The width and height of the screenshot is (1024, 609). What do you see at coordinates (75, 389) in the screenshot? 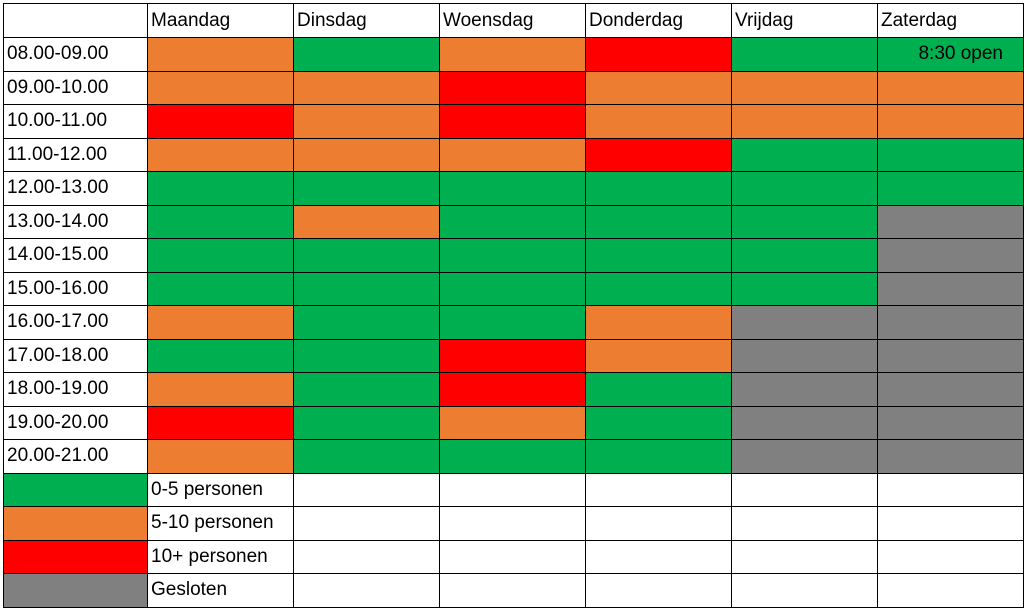
I see `time-label: 18.00-19.00` at bounding box center [75, 389].